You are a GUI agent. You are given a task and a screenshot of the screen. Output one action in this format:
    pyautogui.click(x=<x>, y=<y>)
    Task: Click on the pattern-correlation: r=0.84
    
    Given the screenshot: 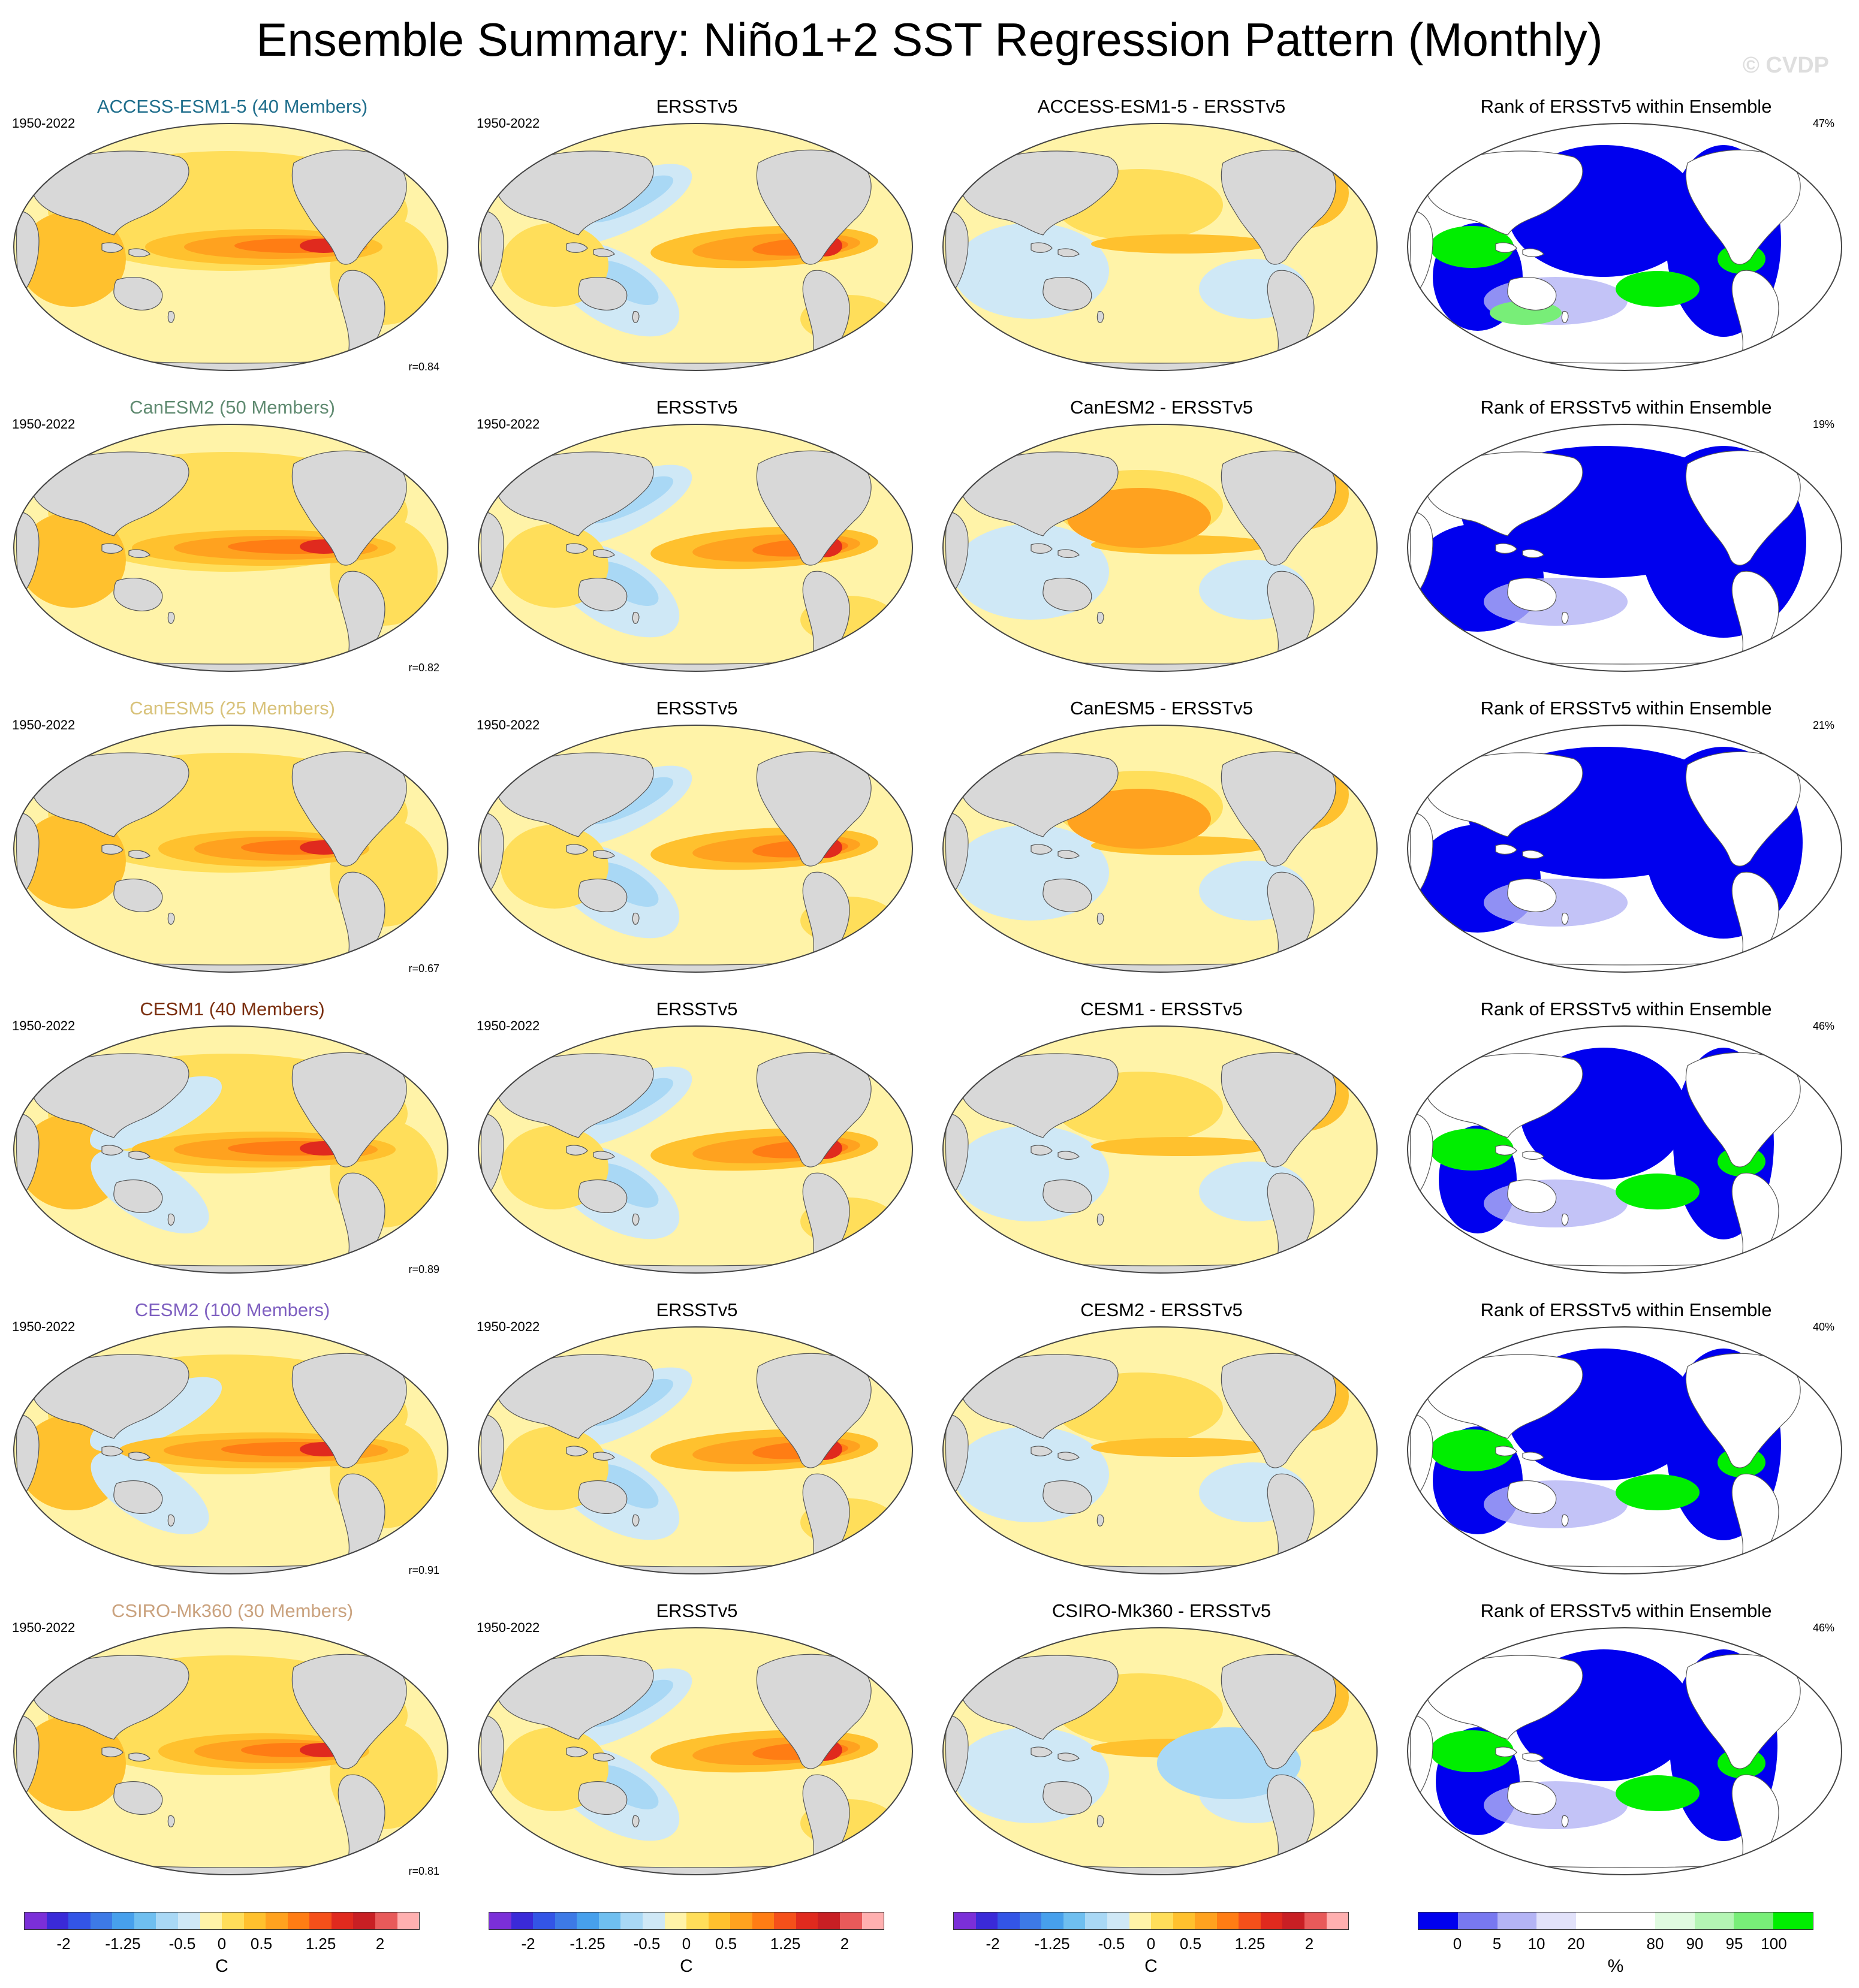 What is the action you would take?
    pyautogui.click(x=423, y=367)
    